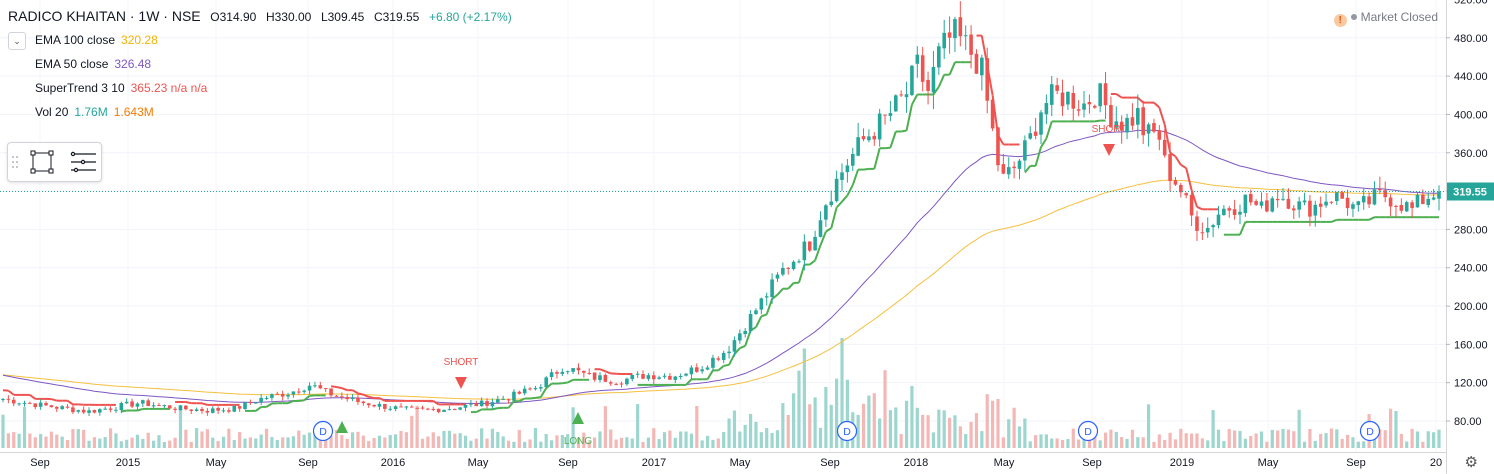  What do you see at coordinates (139, 40) in the screenshot?
I see `indicator-value: 320.28` at bounding box center [139, 40].